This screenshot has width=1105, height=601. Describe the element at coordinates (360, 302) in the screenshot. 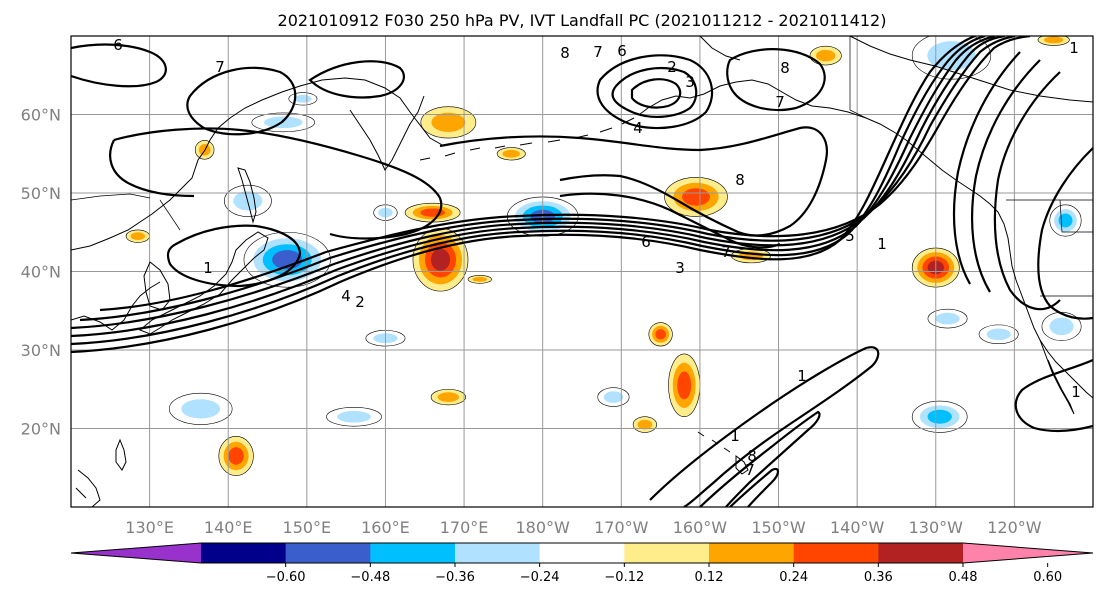

I see `contour-label-19: 2` at that location.